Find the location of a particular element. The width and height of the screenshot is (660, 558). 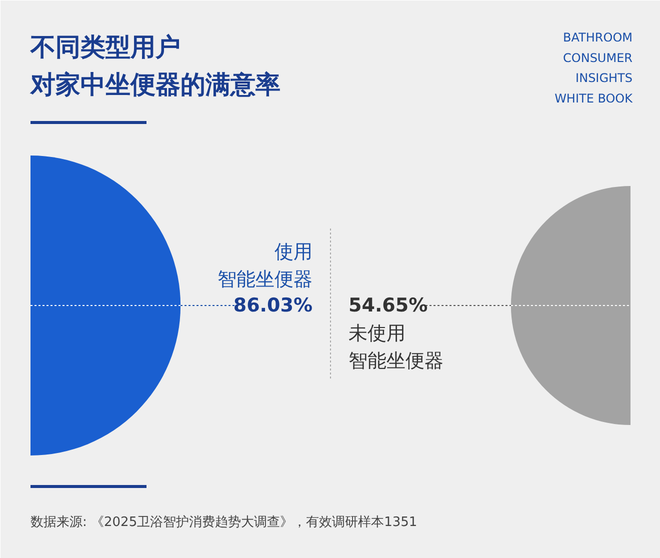

category-label: 使用智能坐便器 is located at coordinates (265, 265).